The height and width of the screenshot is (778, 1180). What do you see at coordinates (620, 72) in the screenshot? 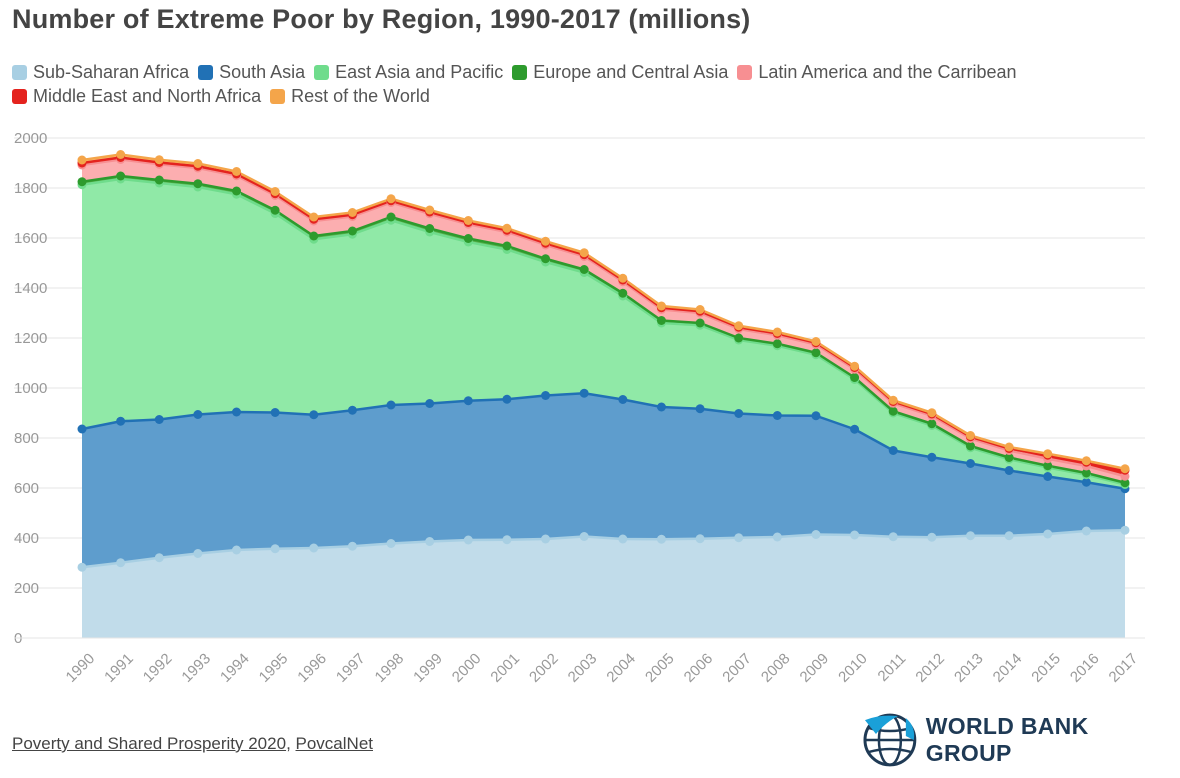
I see `legend-item-europe-and-central-asia: Europe and Central Asia` at bounding box center [620, 72].